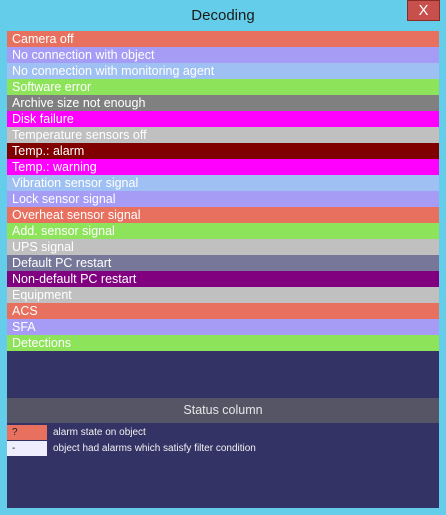 The height and width of the screenshot is (515, 446). What do you see at coordinates (223, 343) in the screenshot?
I see `legend-row: Detections` at bounding box center [223, 343].